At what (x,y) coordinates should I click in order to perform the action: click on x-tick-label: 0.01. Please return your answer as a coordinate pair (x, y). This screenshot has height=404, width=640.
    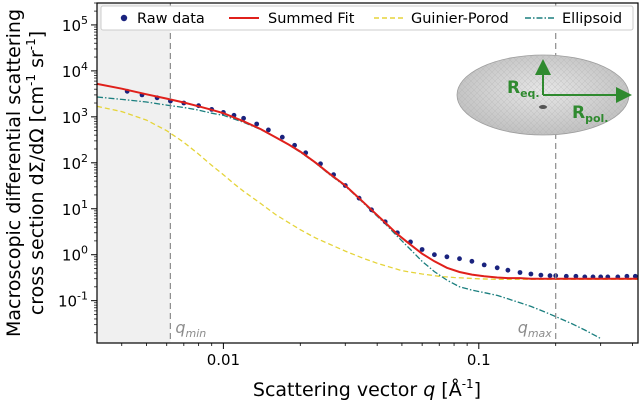
    Looking at the image, I should click on (223, 360).